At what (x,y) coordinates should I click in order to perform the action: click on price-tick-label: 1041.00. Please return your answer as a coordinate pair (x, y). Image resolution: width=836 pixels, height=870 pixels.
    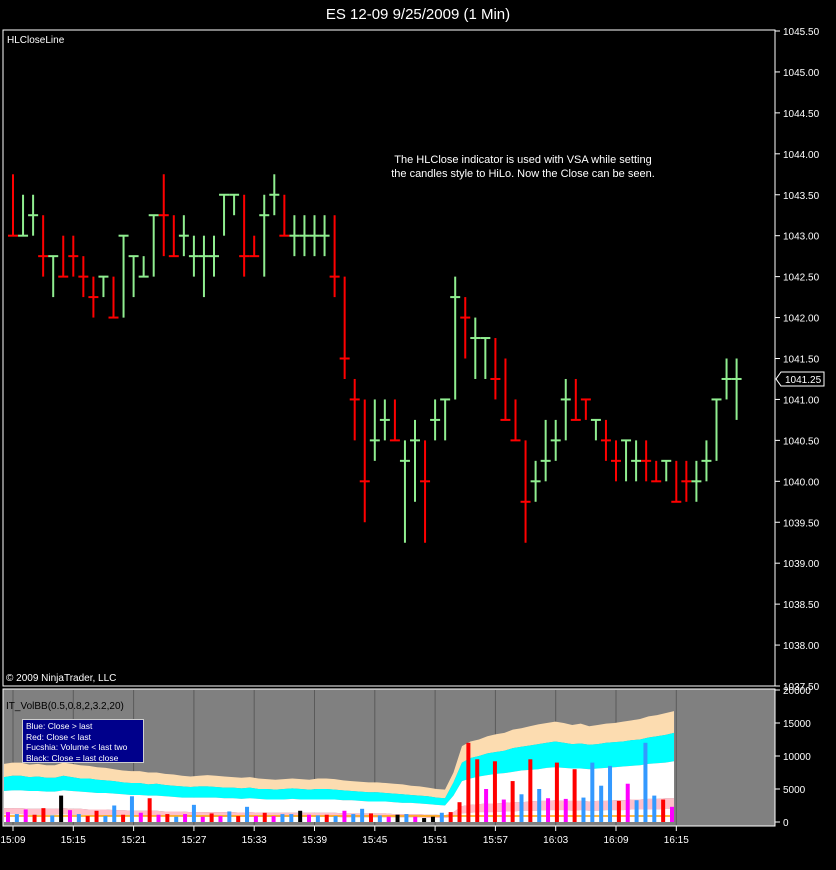
    Looking at the image, I should click on (801, 400).